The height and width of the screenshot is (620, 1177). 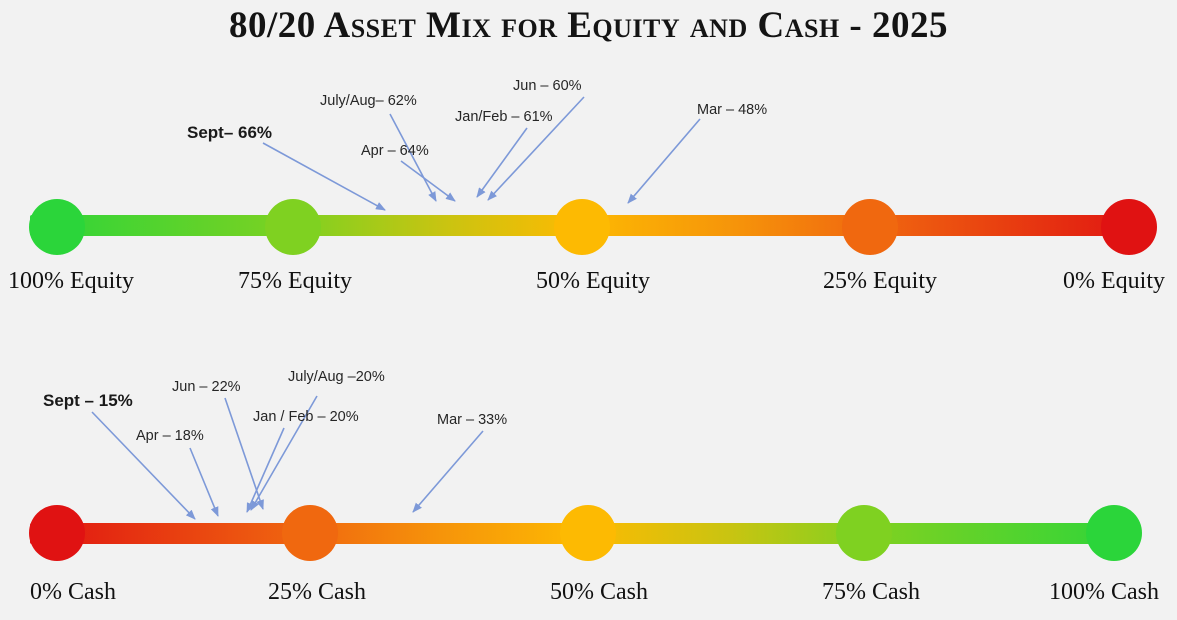 I want to click on cash-annotation-apr: Apr – 18%, so click(x=170, y=436).